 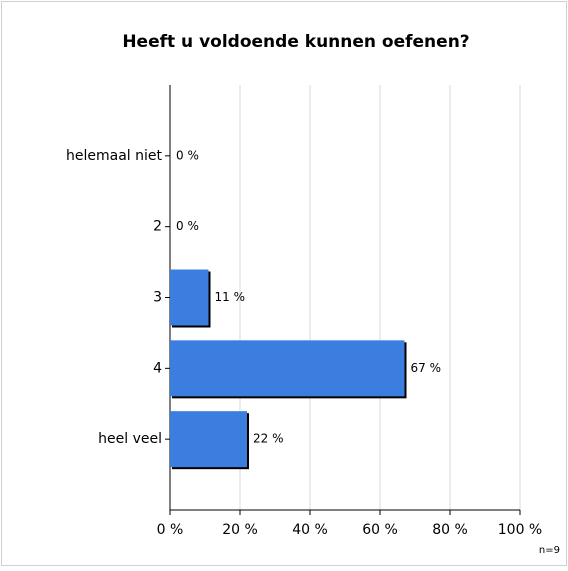 I want to click on x-tick-label: 0 %, so click(x=170, y=530).